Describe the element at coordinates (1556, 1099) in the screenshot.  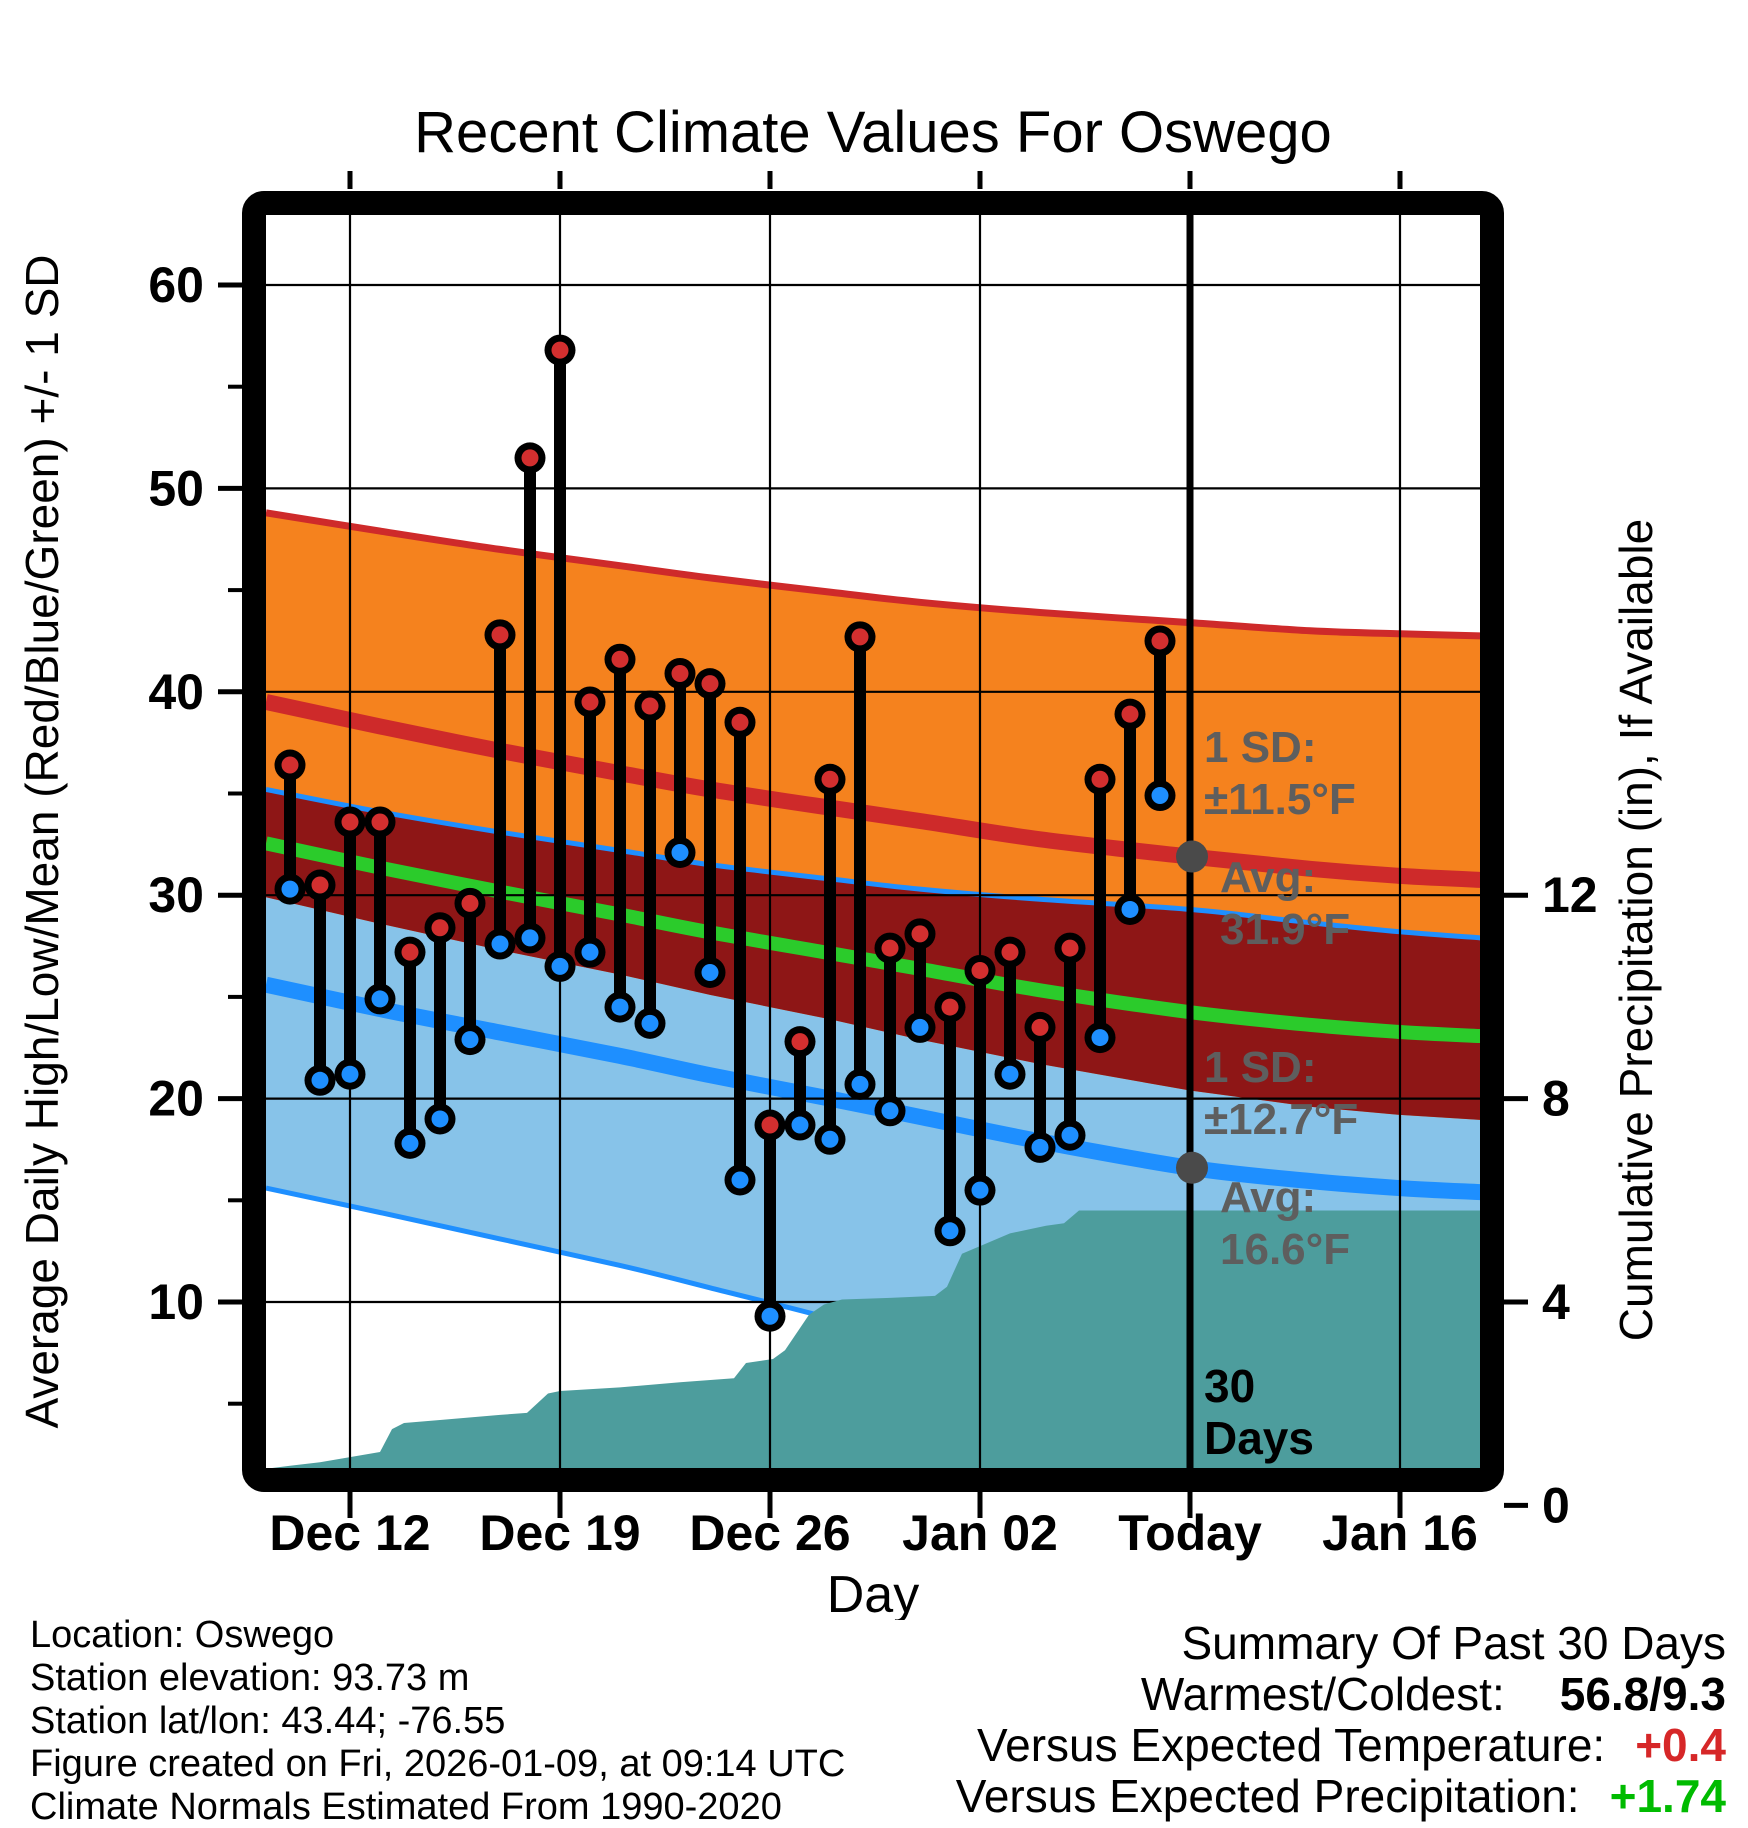
I see `y-right-tick-label: 8` at that location.